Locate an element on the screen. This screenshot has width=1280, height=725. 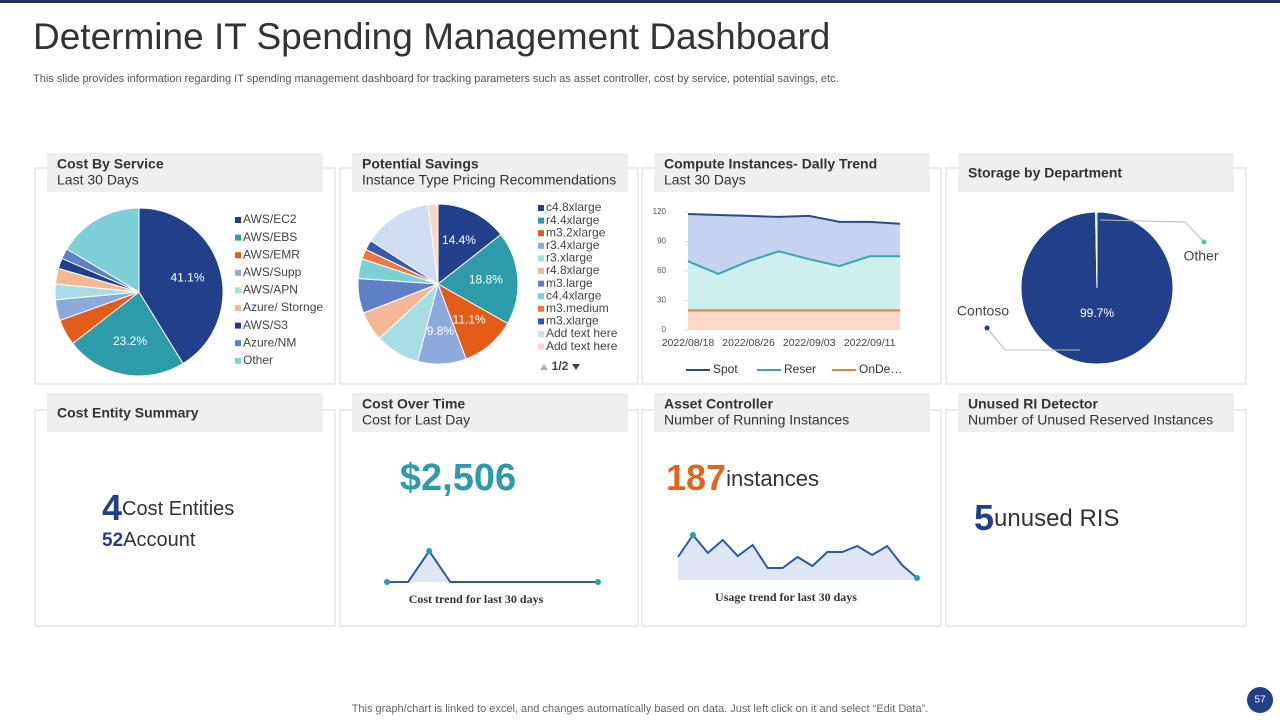
value-label: 14.4% is located at coordinates (459, 240).